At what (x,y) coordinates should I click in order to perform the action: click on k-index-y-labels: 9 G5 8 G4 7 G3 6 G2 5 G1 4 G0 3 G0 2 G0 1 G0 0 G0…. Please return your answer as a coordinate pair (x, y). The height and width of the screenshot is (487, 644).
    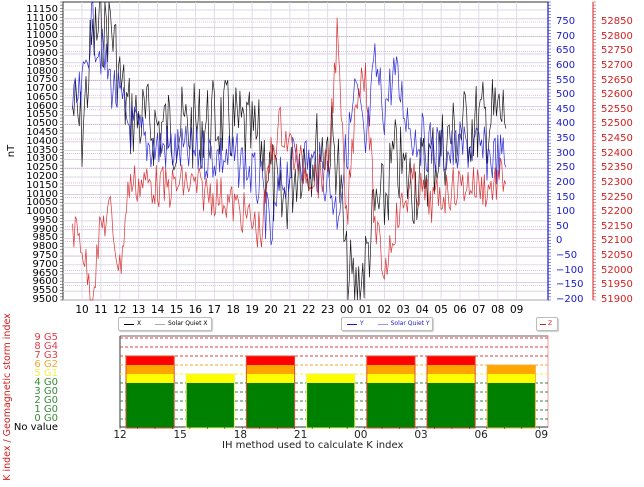
    Looking at the image, I should click on (31, 381).